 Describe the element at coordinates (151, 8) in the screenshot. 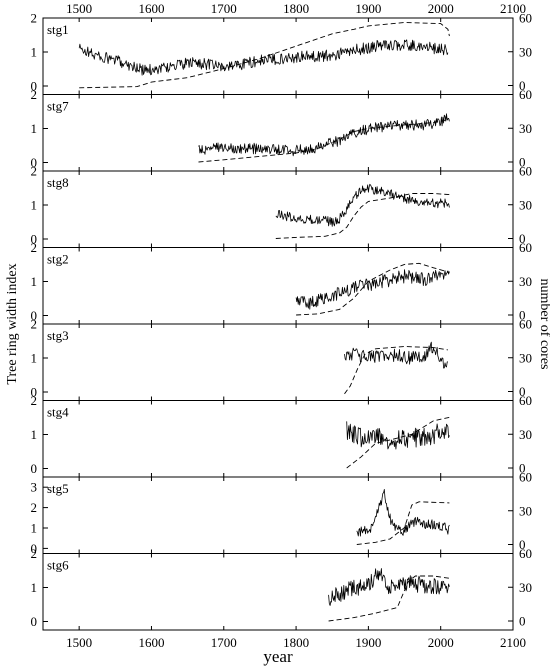

I see `x-tick-label-top: 1600` at that location.